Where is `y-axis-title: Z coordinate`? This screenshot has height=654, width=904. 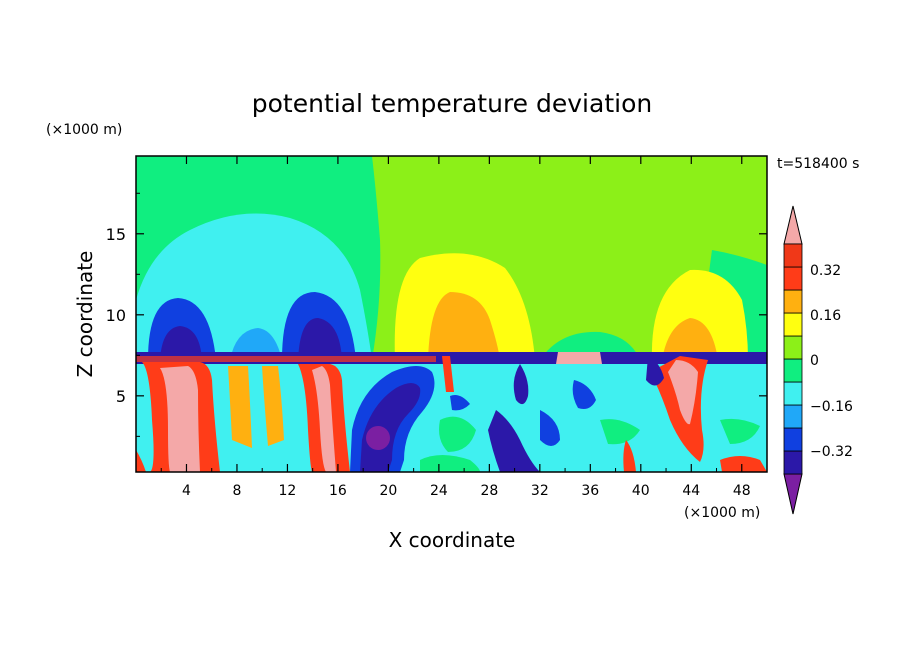
y-axis-title: Z coordinate is located at coordinates (85, 314).